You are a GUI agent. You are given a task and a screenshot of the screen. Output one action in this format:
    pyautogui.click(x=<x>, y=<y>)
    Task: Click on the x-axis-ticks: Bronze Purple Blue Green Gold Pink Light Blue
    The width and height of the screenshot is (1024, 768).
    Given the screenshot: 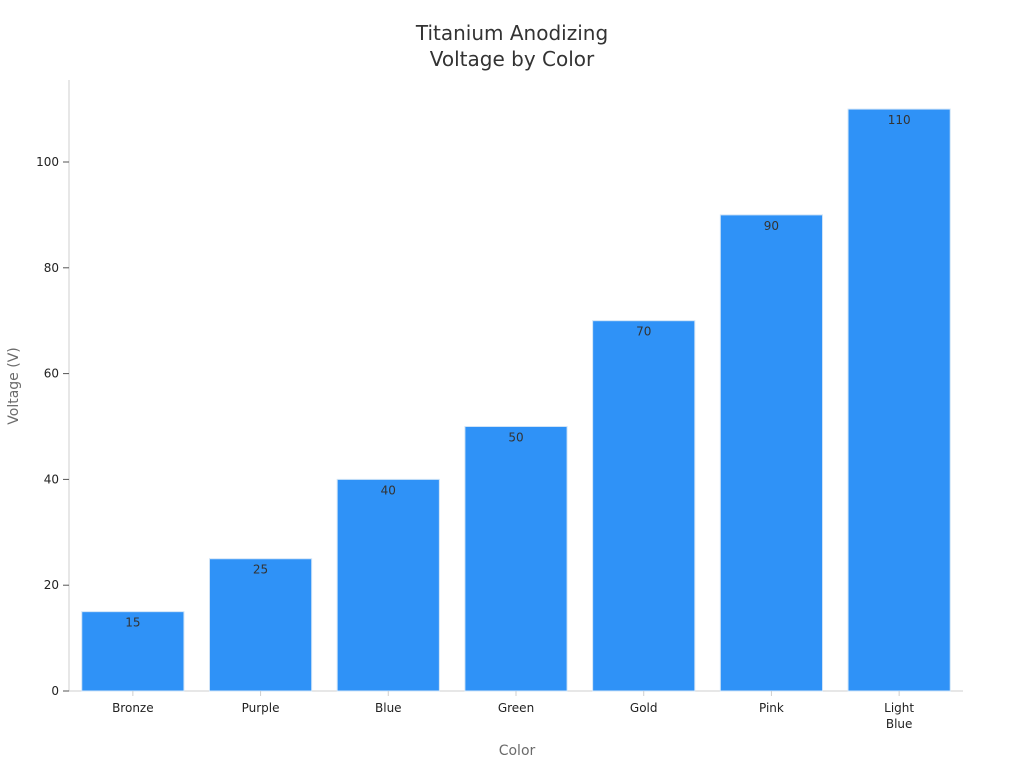 What is the action you would take?
    pyautogui.click(x=513, y=711)
    